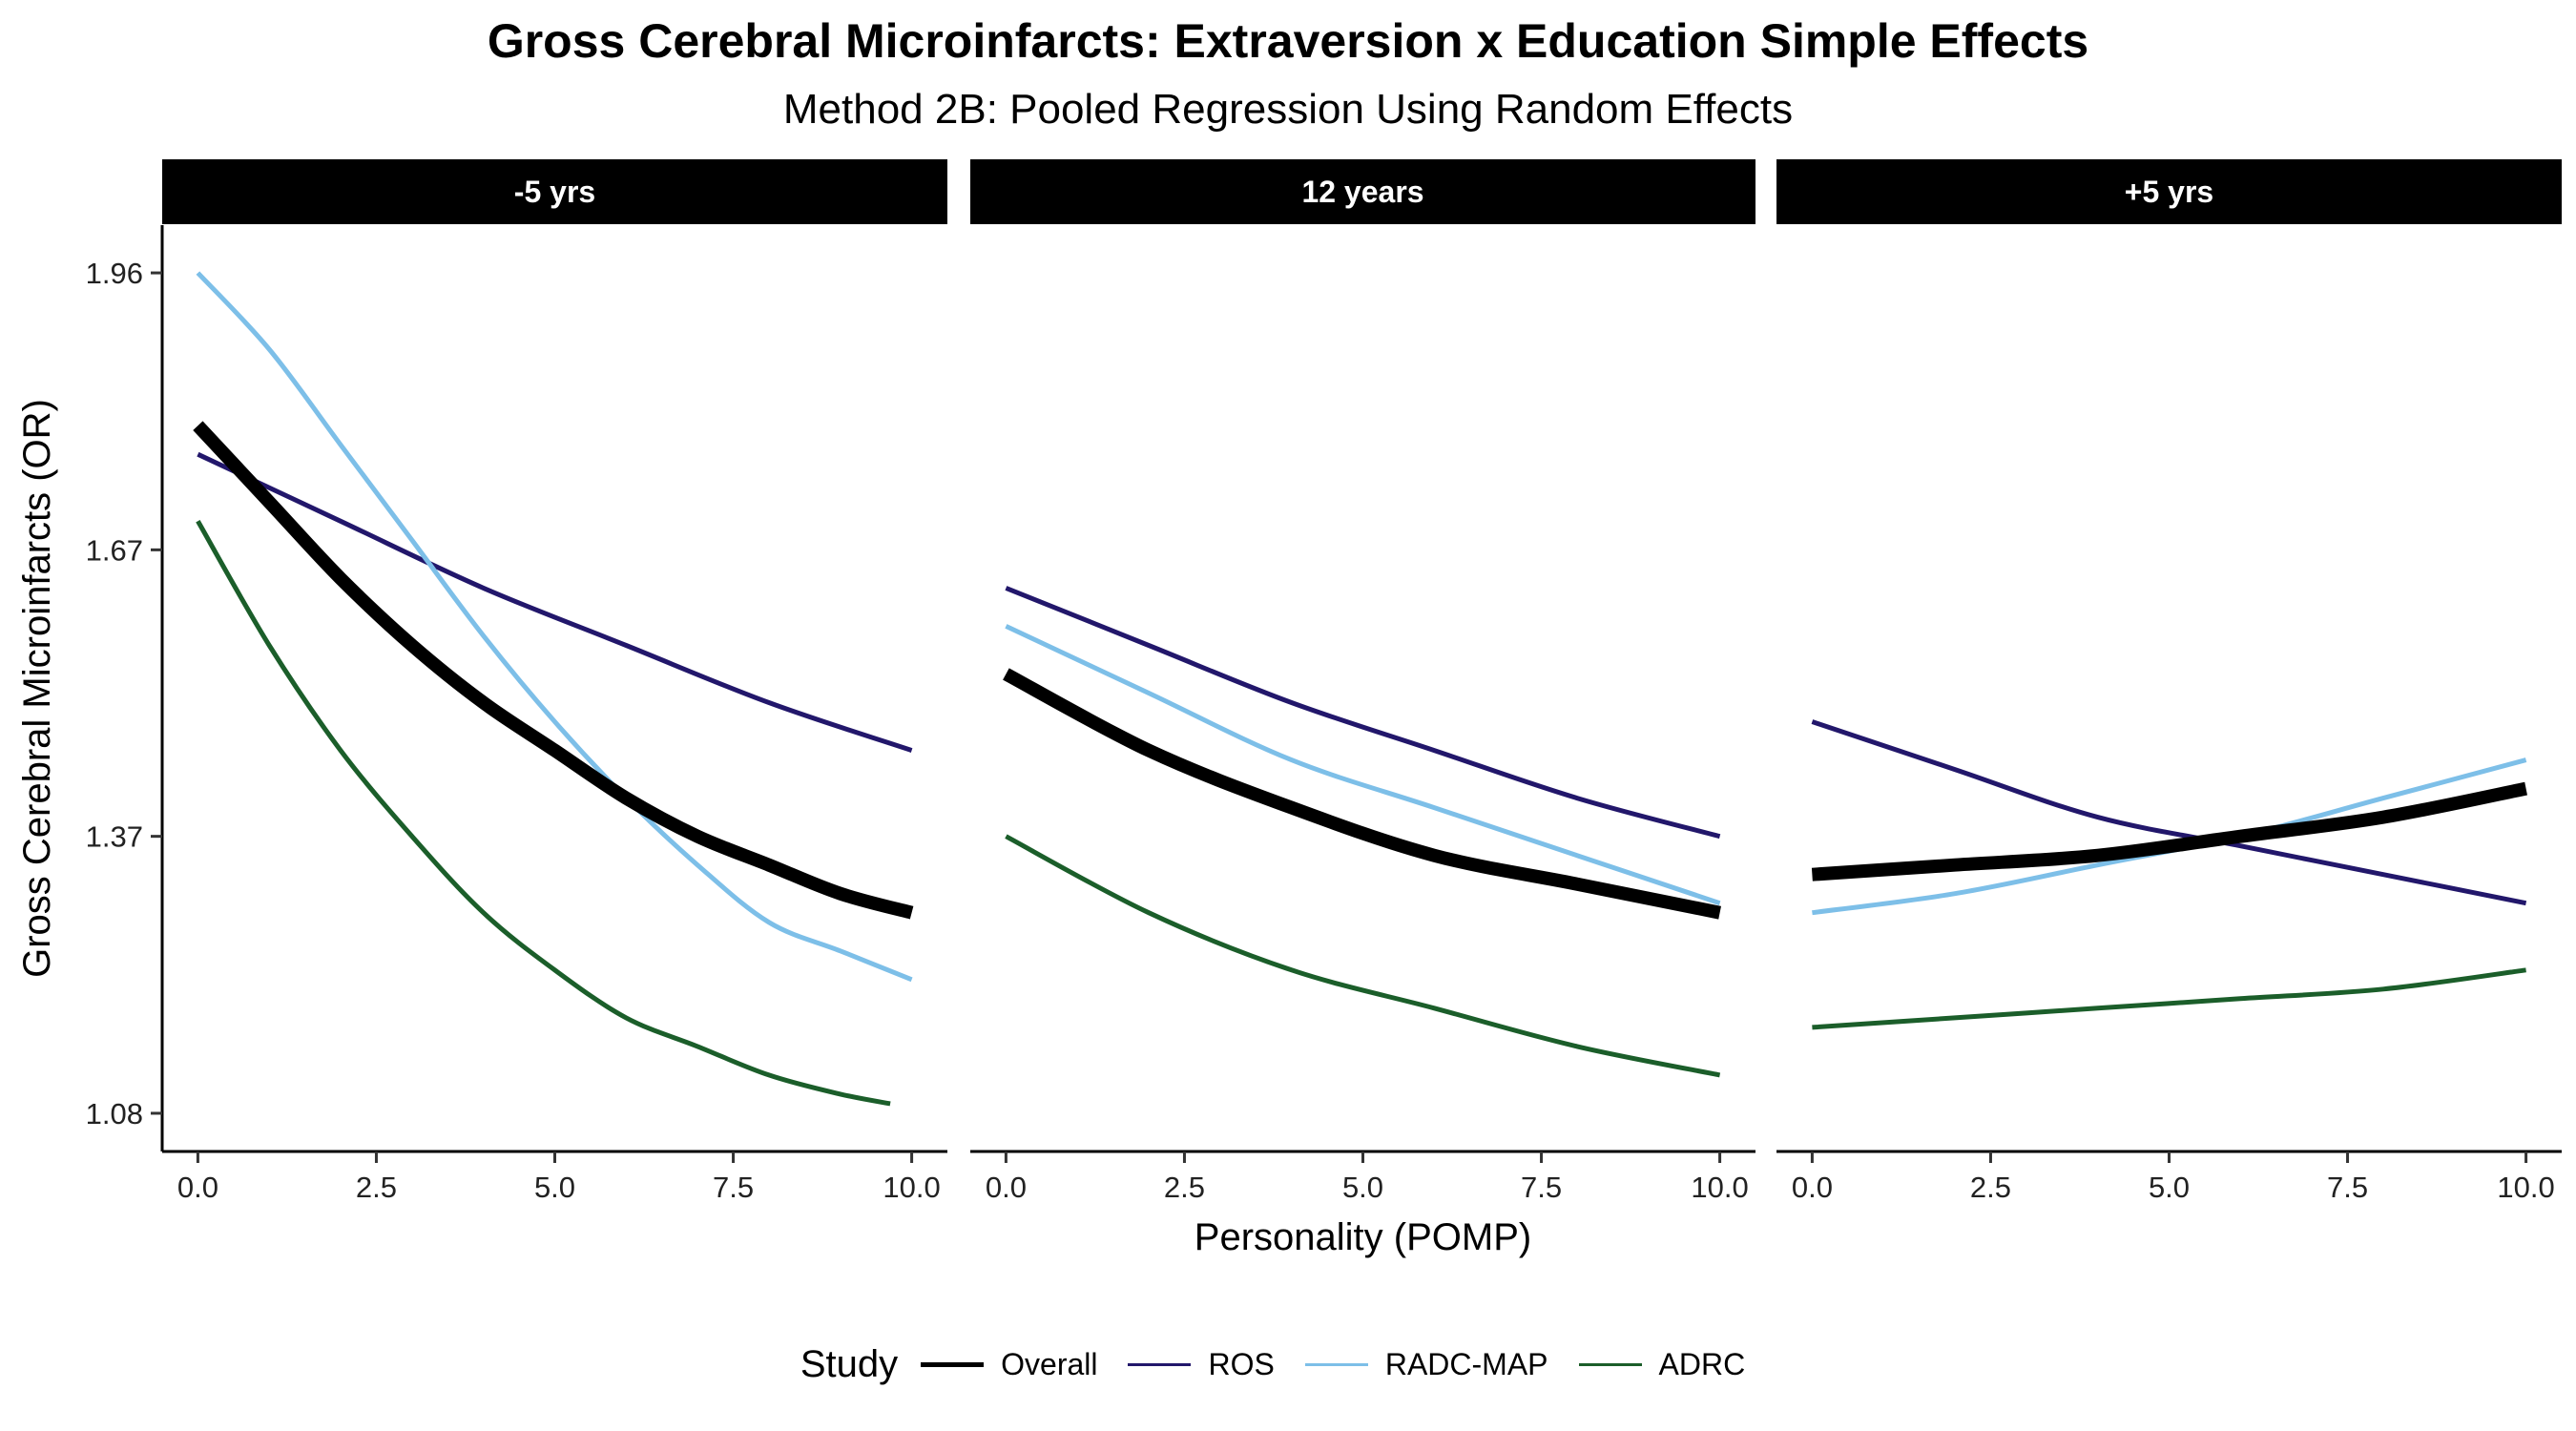  What do you see at coordinates (1466, 1364) in the screenshot?
I see `legend-label: RADC-MAP` at bounding box center [1466, 1364].